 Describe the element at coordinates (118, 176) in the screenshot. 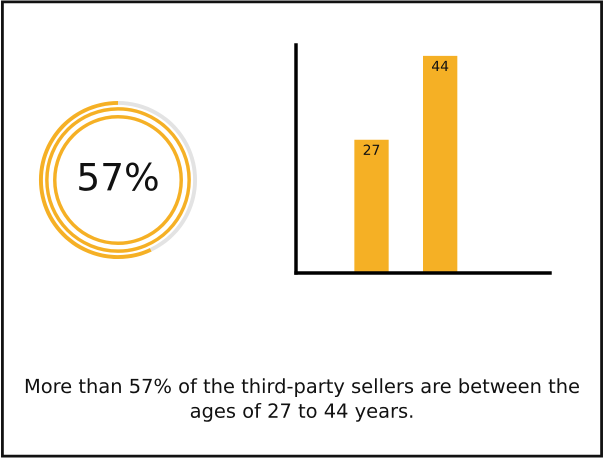

I see `text: 57%` at that location.